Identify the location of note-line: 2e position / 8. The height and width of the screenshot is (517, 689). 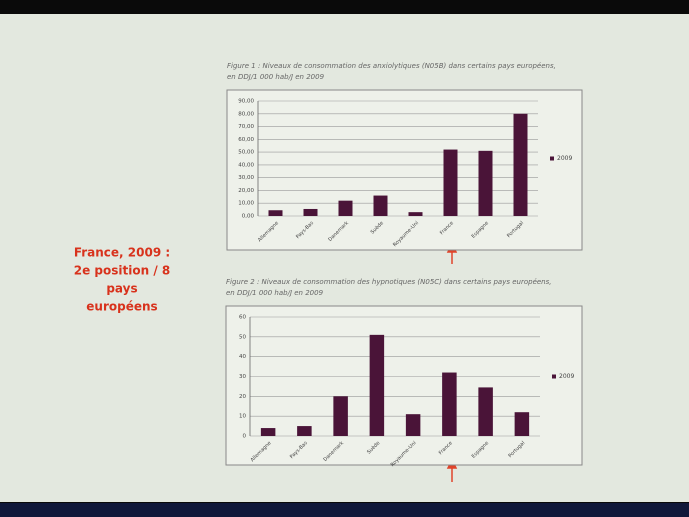
(122, 271).